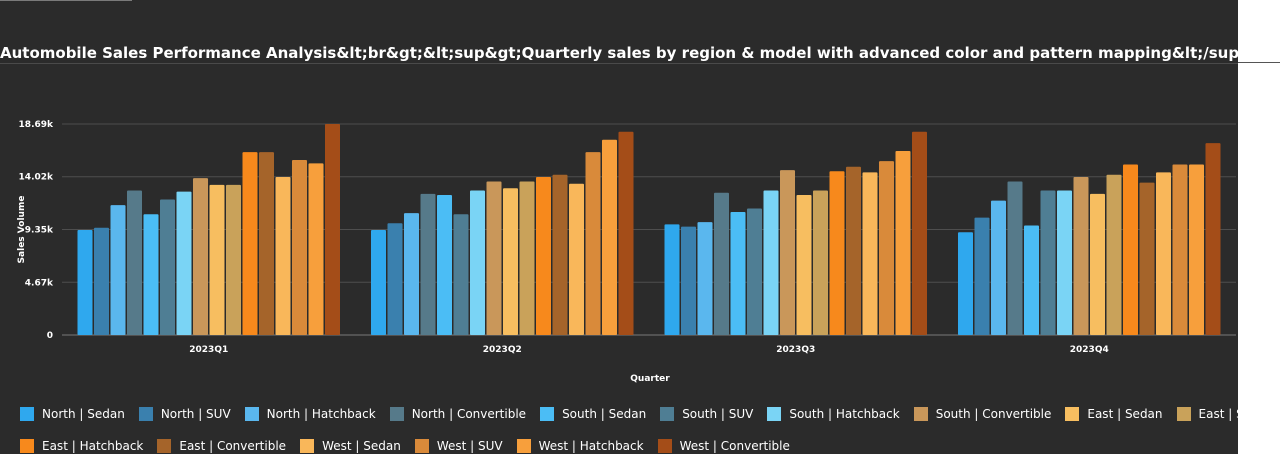  What do you see at coordinates (1125, 414) in the screenshot?
I see `legend-label: East | Sedan` at bounding box center [1125, 414].